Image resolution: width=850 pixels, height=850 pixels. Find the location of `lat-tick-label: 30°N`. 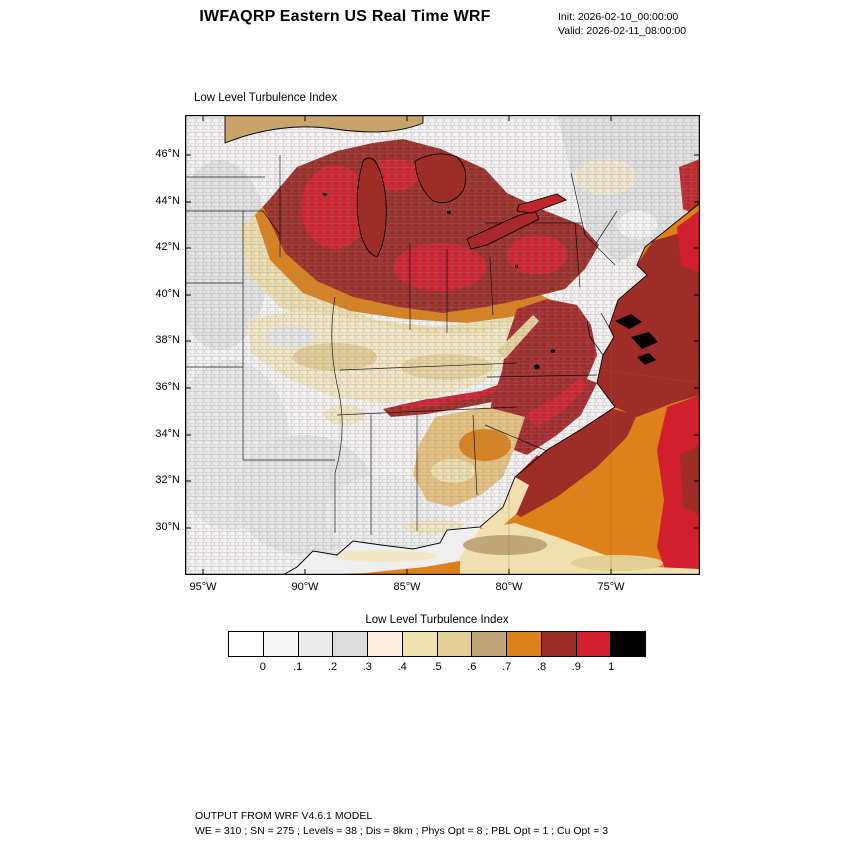

lat-tick-label: 30°N is located at coordinates (167, 526).